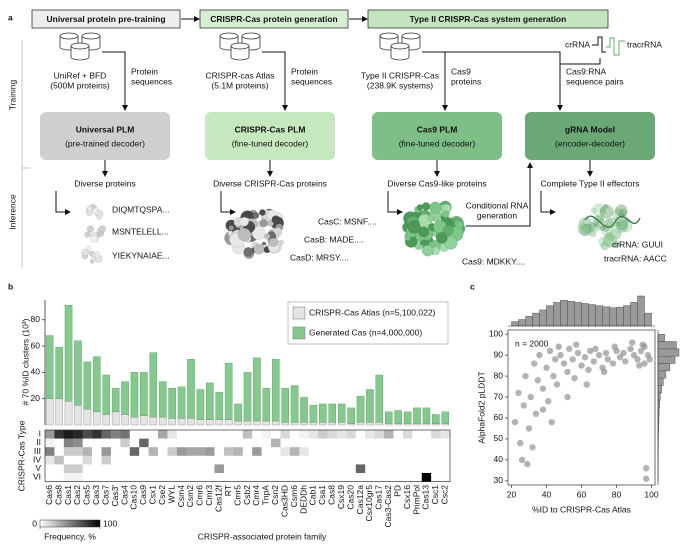 The width and height of the screenshot is (680, 544). I want to click on x-tick-label: Csx16, so click(407, 497).